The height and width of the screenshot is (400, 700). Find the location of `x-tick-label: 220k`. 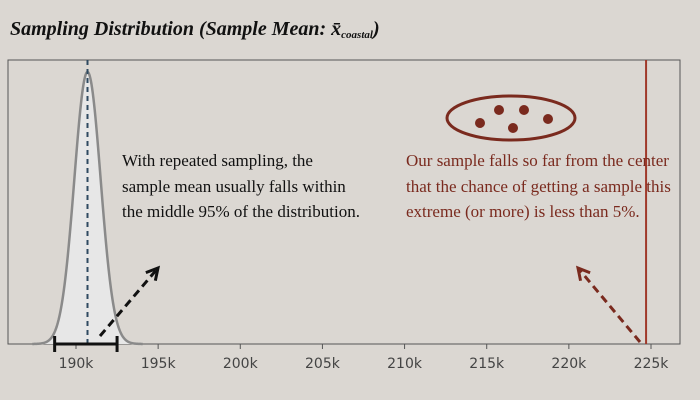

x-tick-label: 220k is located at coordinates (569, 364).